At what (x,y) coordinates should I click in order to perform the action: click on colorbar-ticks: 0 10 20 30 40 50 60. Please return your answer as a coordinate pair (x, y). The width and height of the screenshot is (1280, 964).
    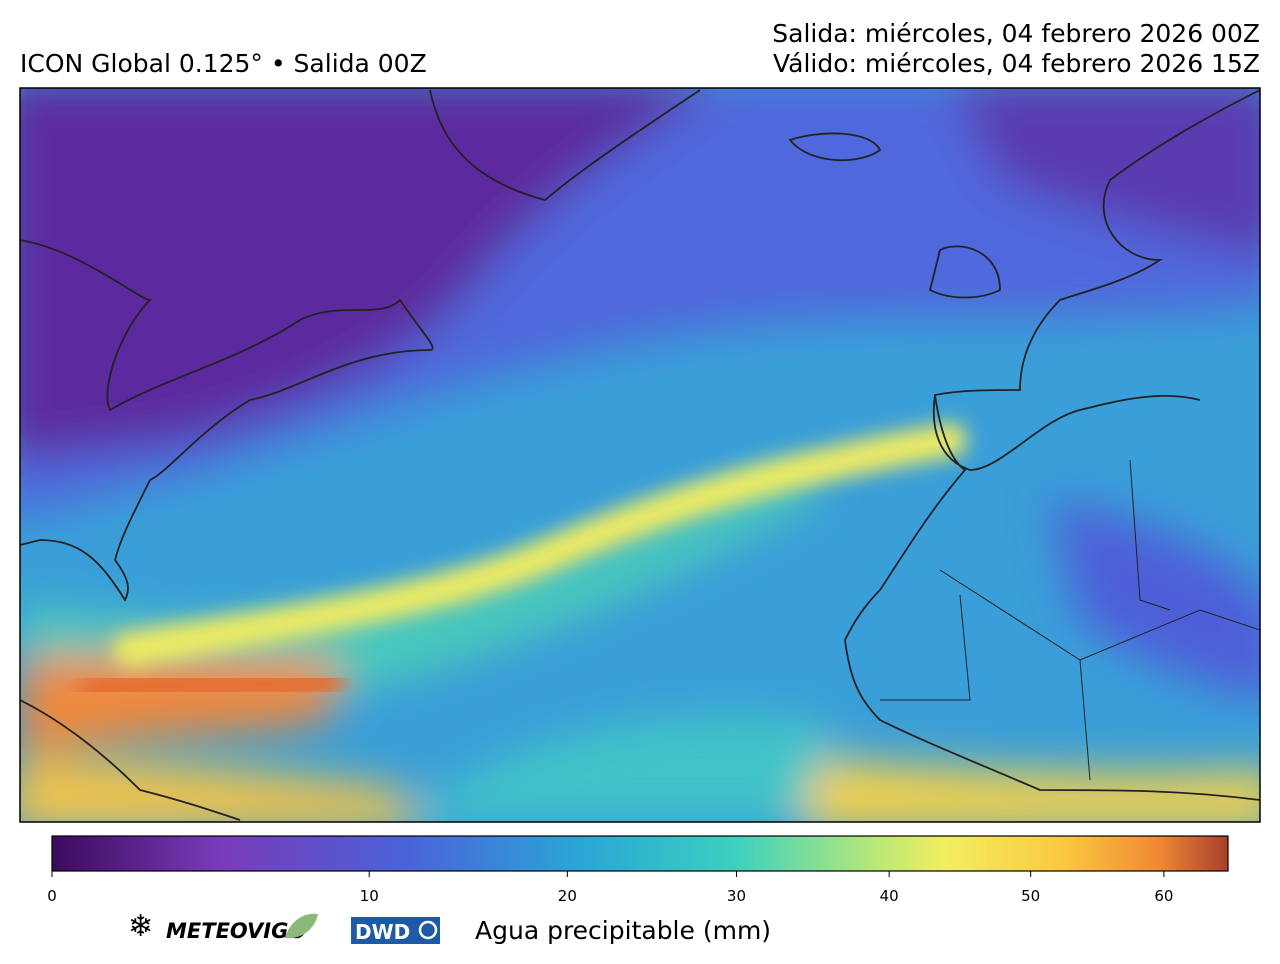
    Looking at the image, I should click on (610, 888).